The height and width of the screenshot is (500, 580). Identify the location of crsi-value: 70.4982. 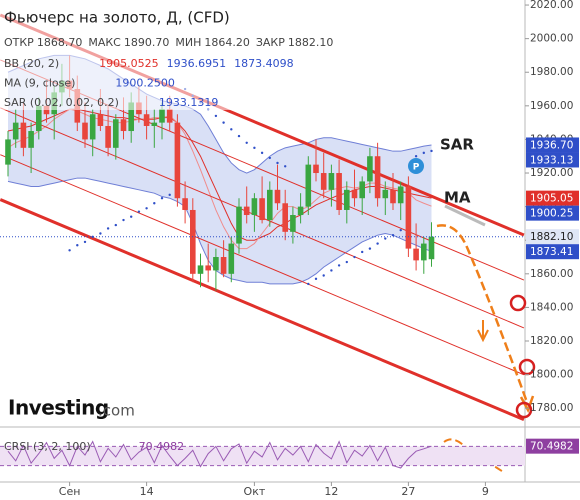
(162, 446).